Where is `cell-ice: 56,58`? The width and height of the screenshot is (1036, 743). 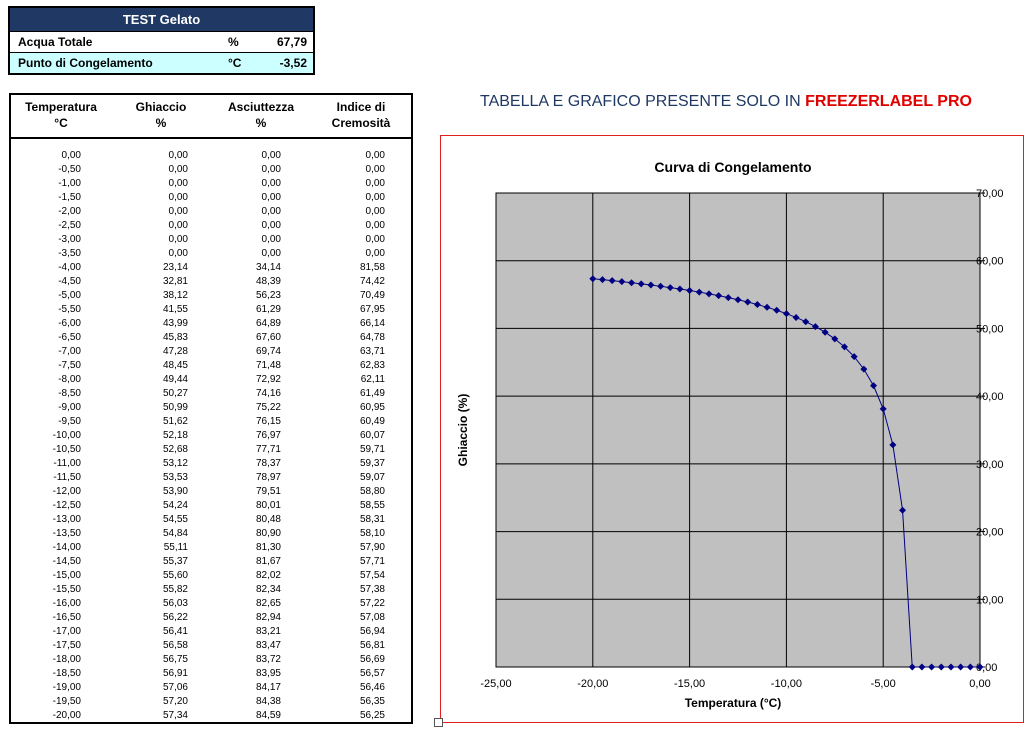
cell-ice: 56,58 is located at coordinates (175, 645).